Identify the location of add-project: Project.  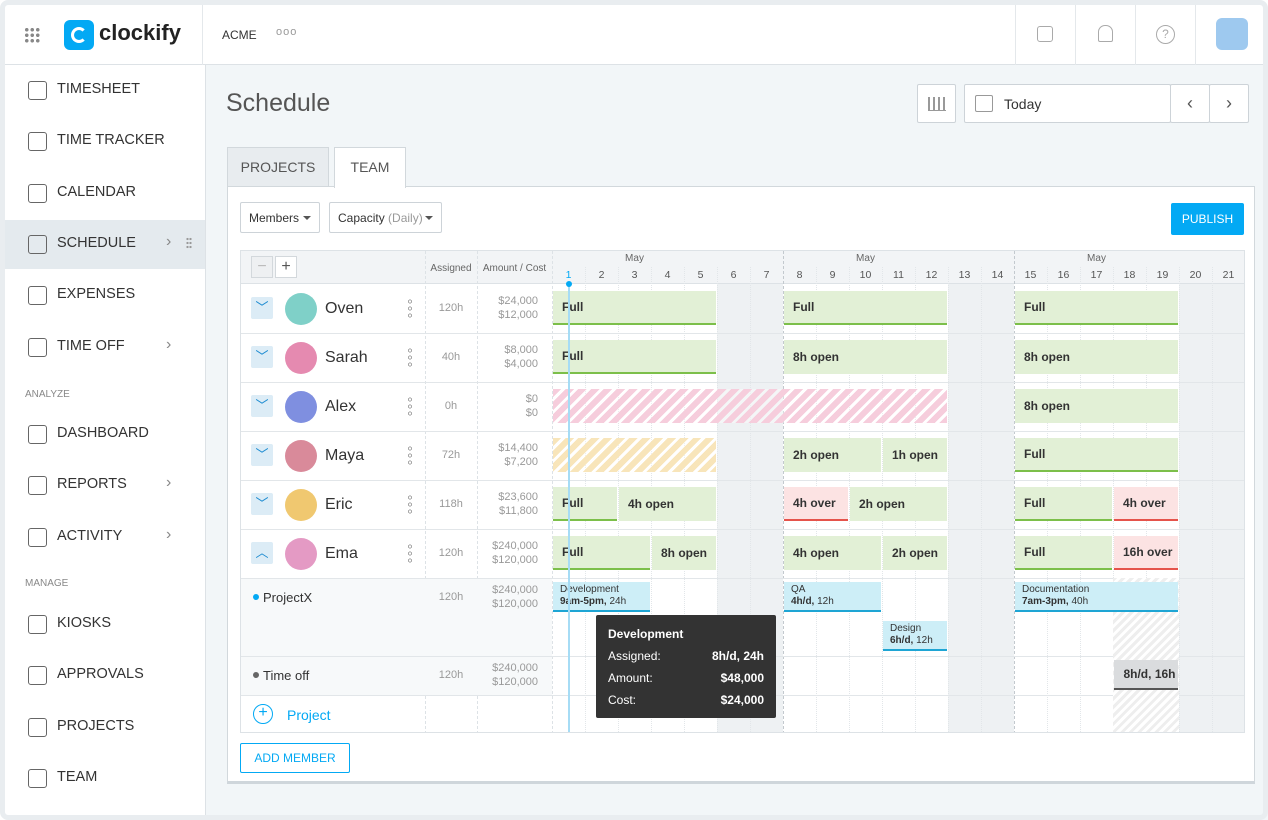
(309, 715).